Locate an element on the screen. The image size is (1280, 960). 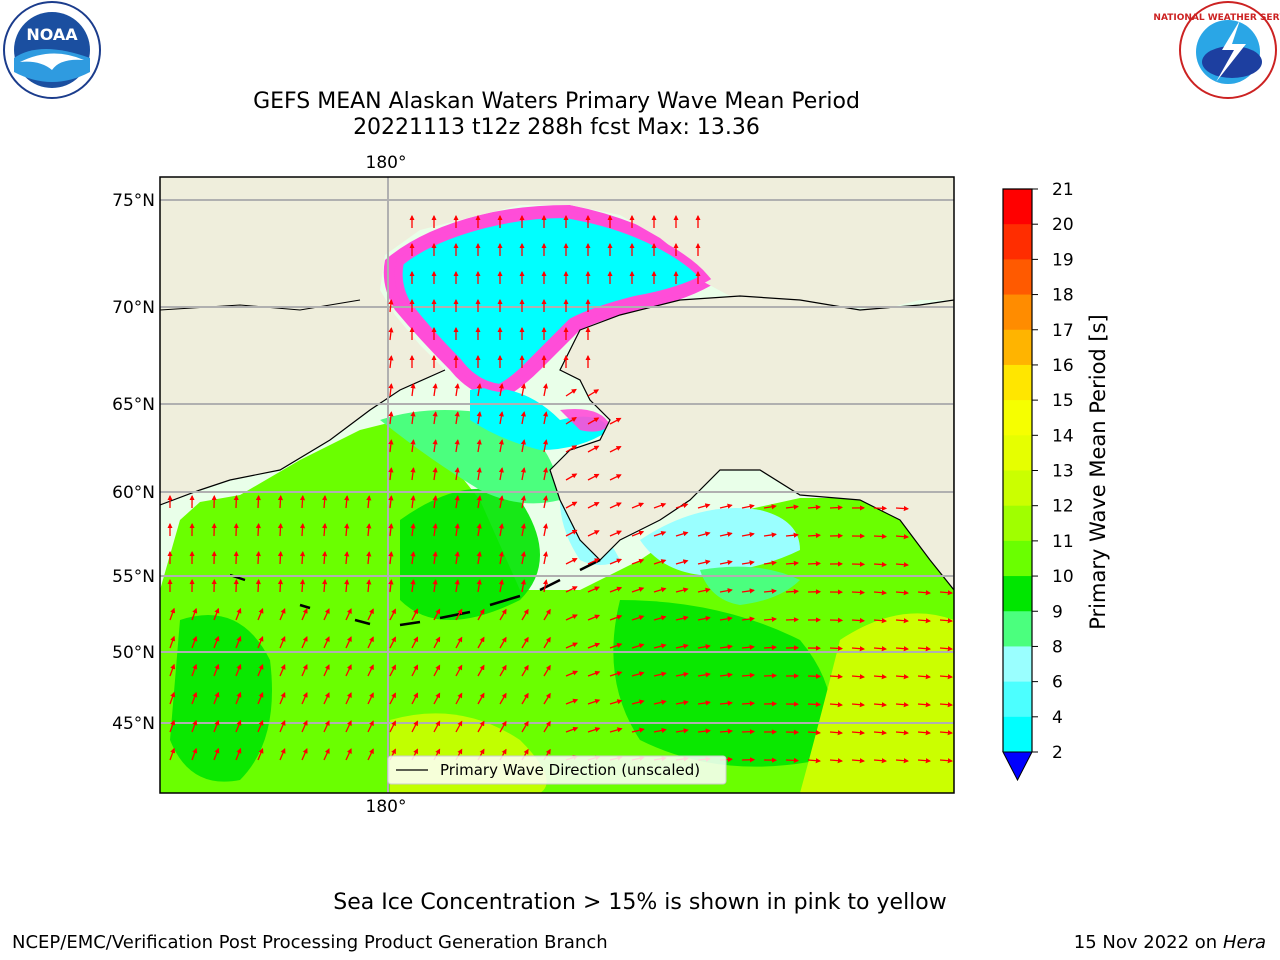
colorbar-extend is located at coordinates (1017, 766).